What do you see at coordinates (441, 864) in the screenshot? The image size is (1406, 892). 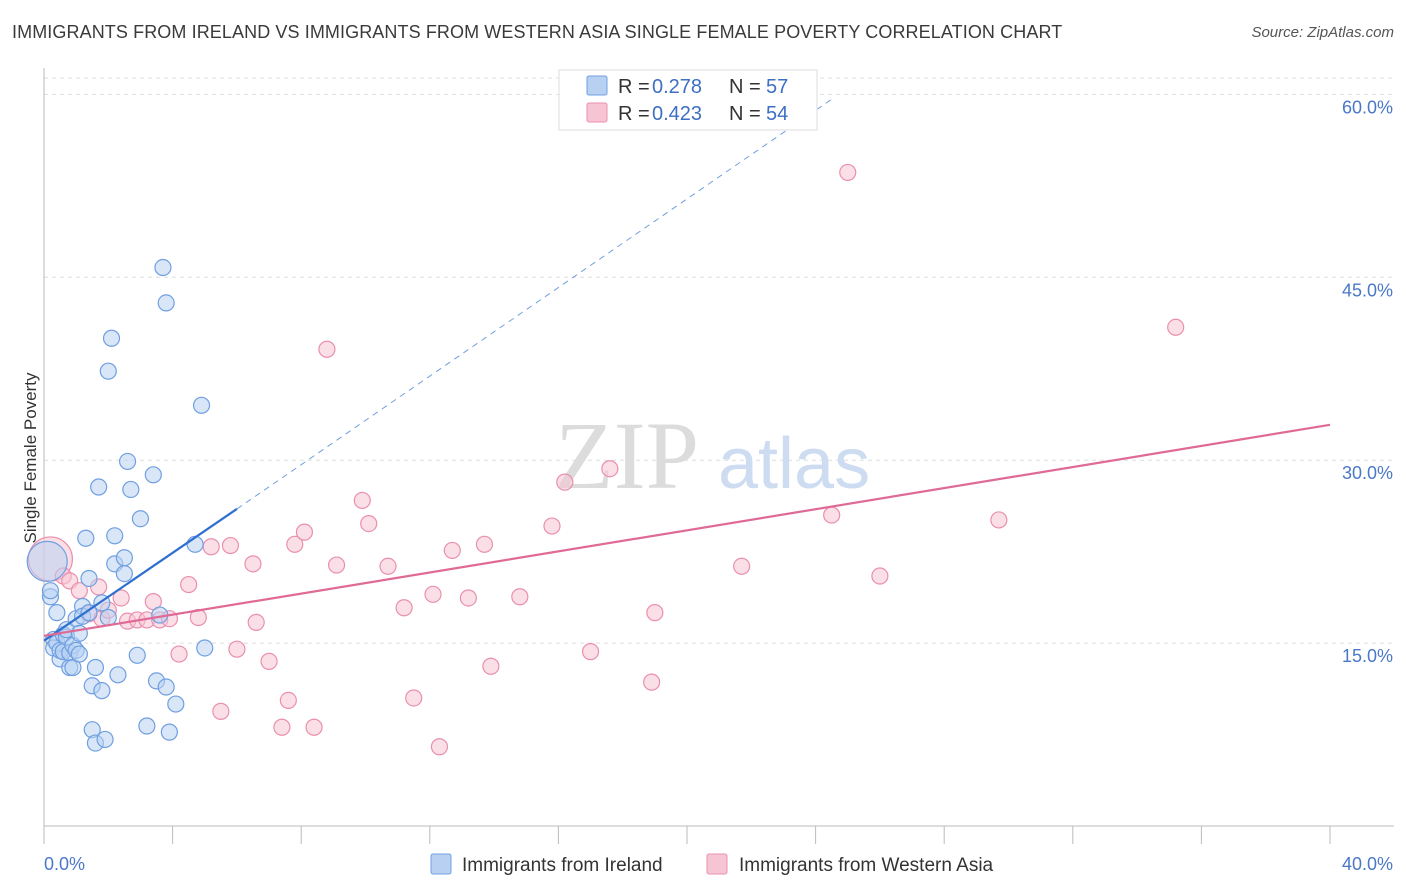 I see `bottom-legend-swatch-ireland` at bounding box center [441, 864].